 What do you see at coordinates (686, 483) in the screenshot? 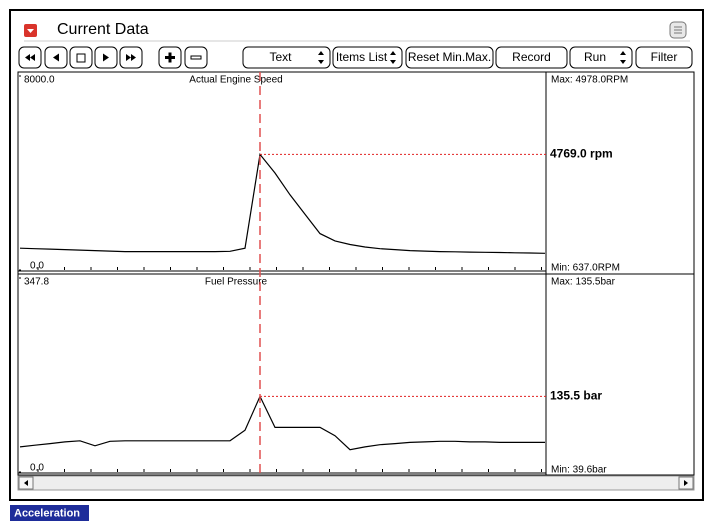
I see `scroll-right-arrow` at bounding box center [686, 483].